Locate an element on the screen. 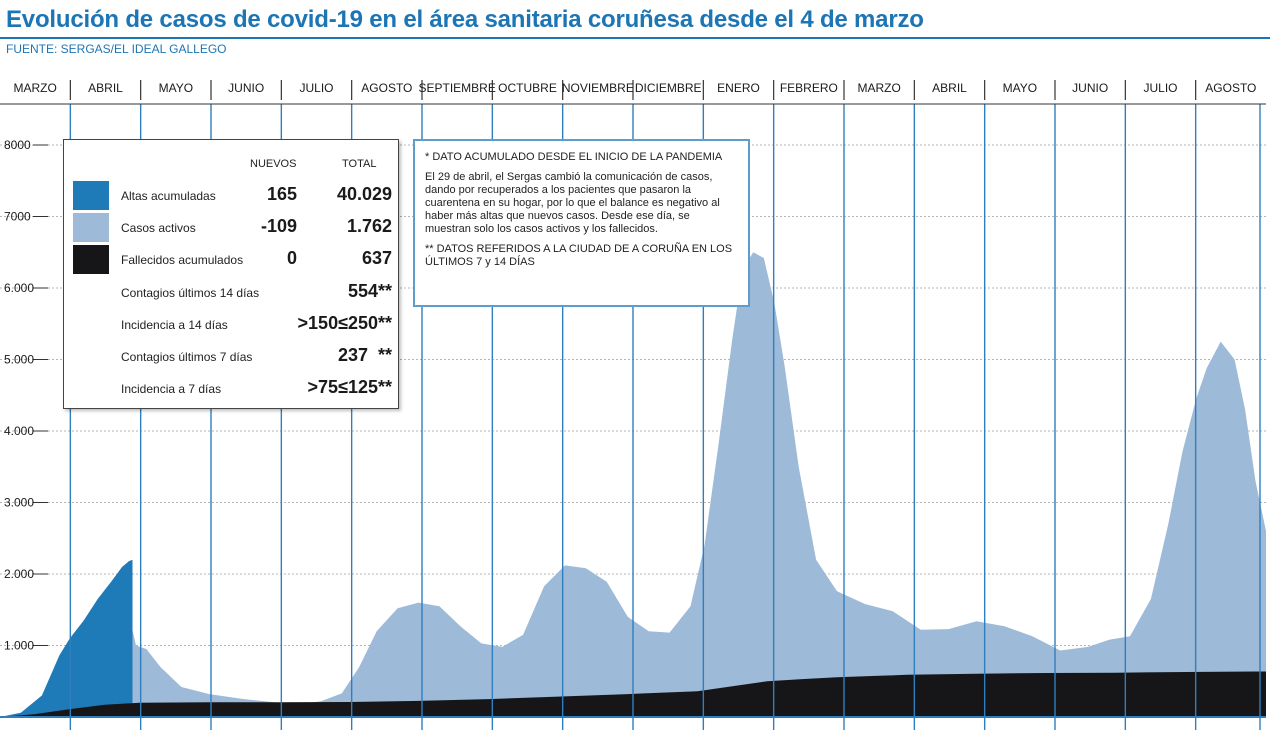 This screenshot has width=1280, height=732. legend-header-nuevos: NUEVOS is located at coordinates (273, 164).